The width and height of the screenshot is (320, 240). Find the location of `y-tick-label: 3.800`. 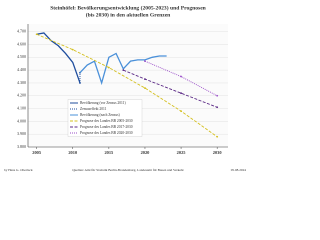

y-tick-label: 3.800 is located at coordinates (21, 146).